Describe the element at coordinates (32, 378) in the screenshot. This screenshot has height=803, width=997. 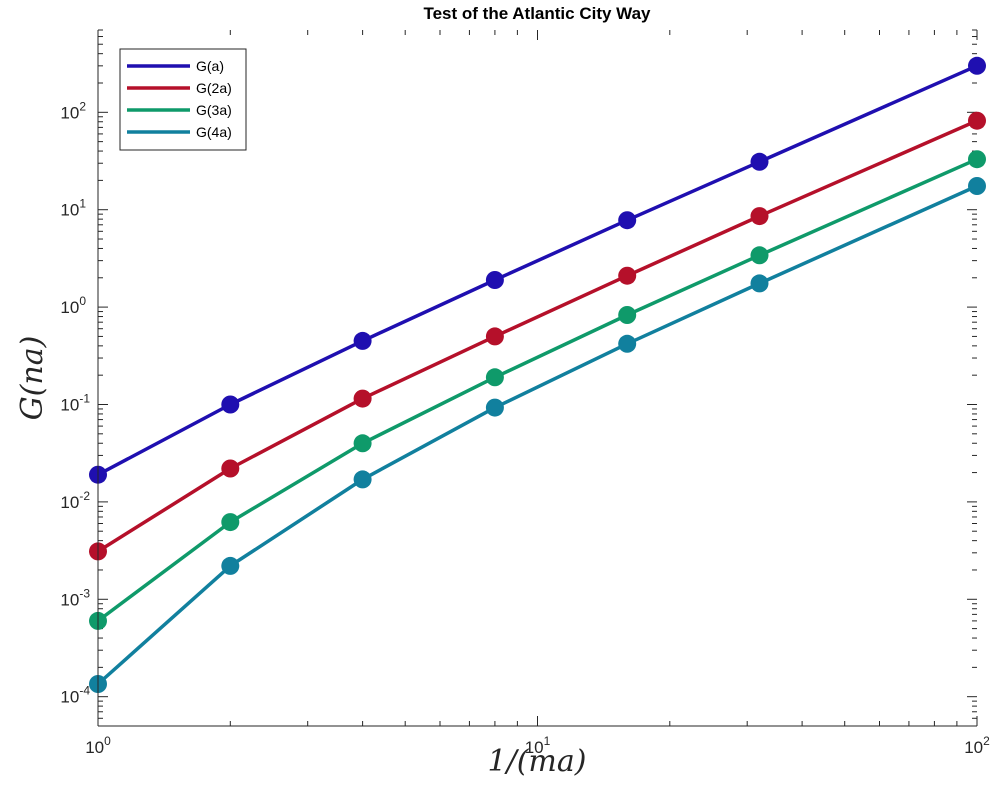
I see `y-axis-label: G(na)` at that location.